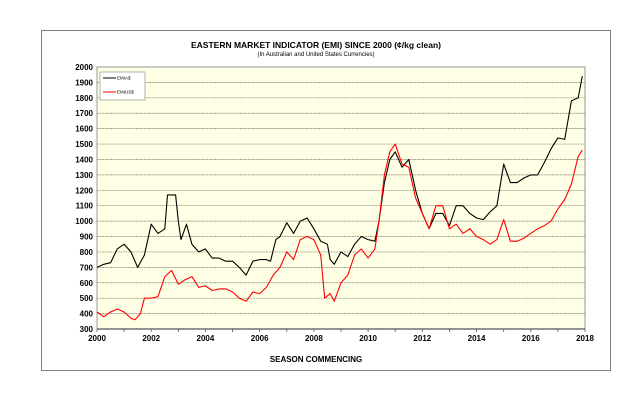 This screenshot has width=640, height=408. Describe the element at coordinates (84, 190) in the screenshot. I see `y-tick-label: 1200` at that location.